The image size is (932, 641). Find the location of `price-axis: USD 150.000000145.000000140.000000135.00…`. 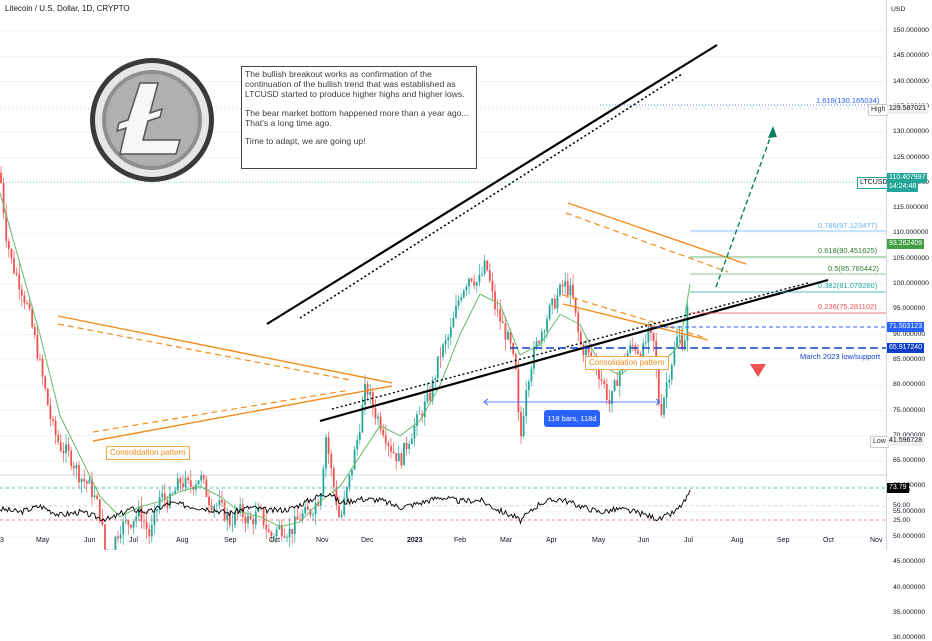

price-axis: USD 150.000000145.000000140.000000135.00… is located at coordinates (909, 275).